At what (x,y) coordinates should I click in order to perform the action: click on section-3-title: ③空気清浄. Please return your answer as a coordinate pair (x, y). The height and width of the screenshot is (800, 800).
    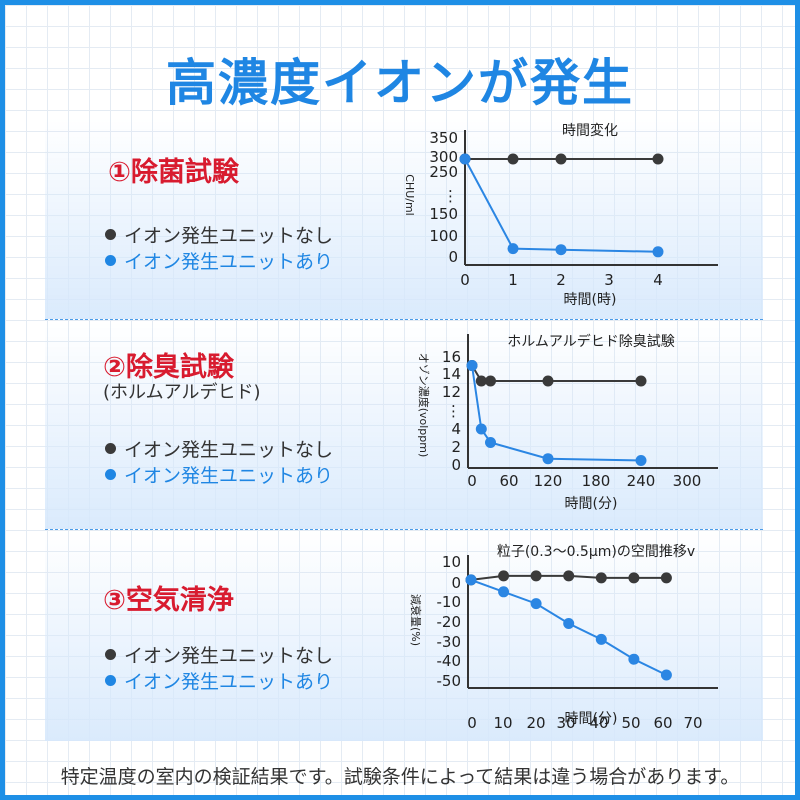
    Looking at the image, I should click on (168, 600).